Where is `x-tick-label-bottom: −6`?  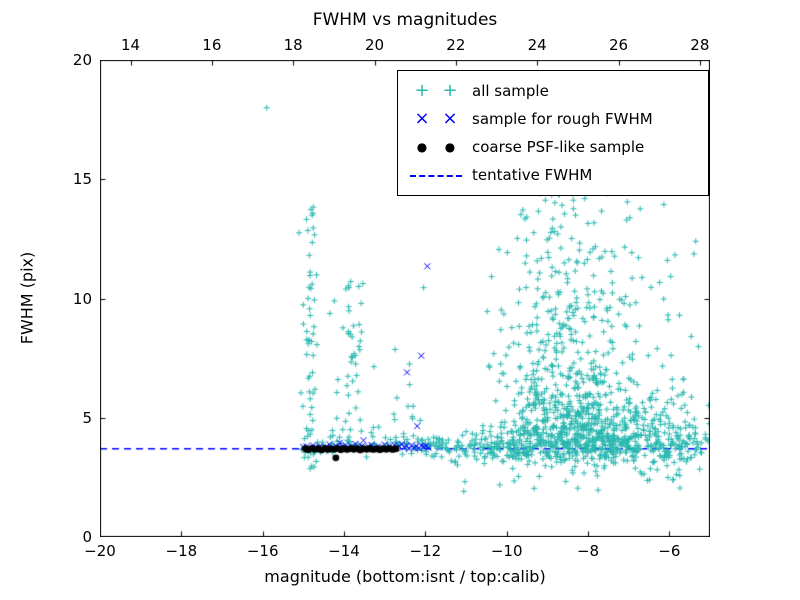
x-tick-label-bottom: −6 is located at coordinates (669, 551).